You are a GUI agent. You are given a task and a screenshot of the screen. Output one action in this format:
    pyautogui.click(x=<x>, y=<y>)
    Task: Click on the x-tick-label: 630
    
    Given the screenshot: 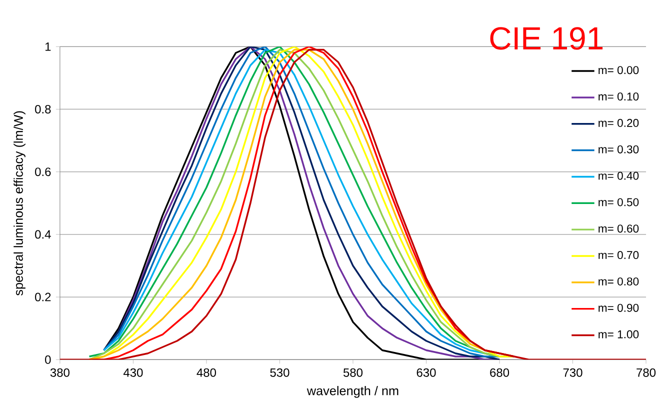 What is the action you would take?
    pyautogui.click(x=426, y=373)
    